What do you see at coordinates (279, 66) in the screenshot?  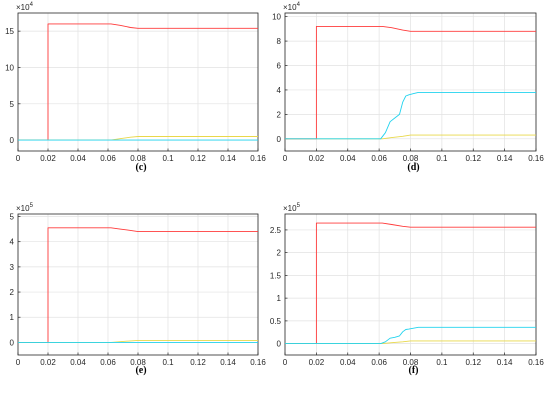 I see `y-tick-label: 6` at bounding box center [279, 66].